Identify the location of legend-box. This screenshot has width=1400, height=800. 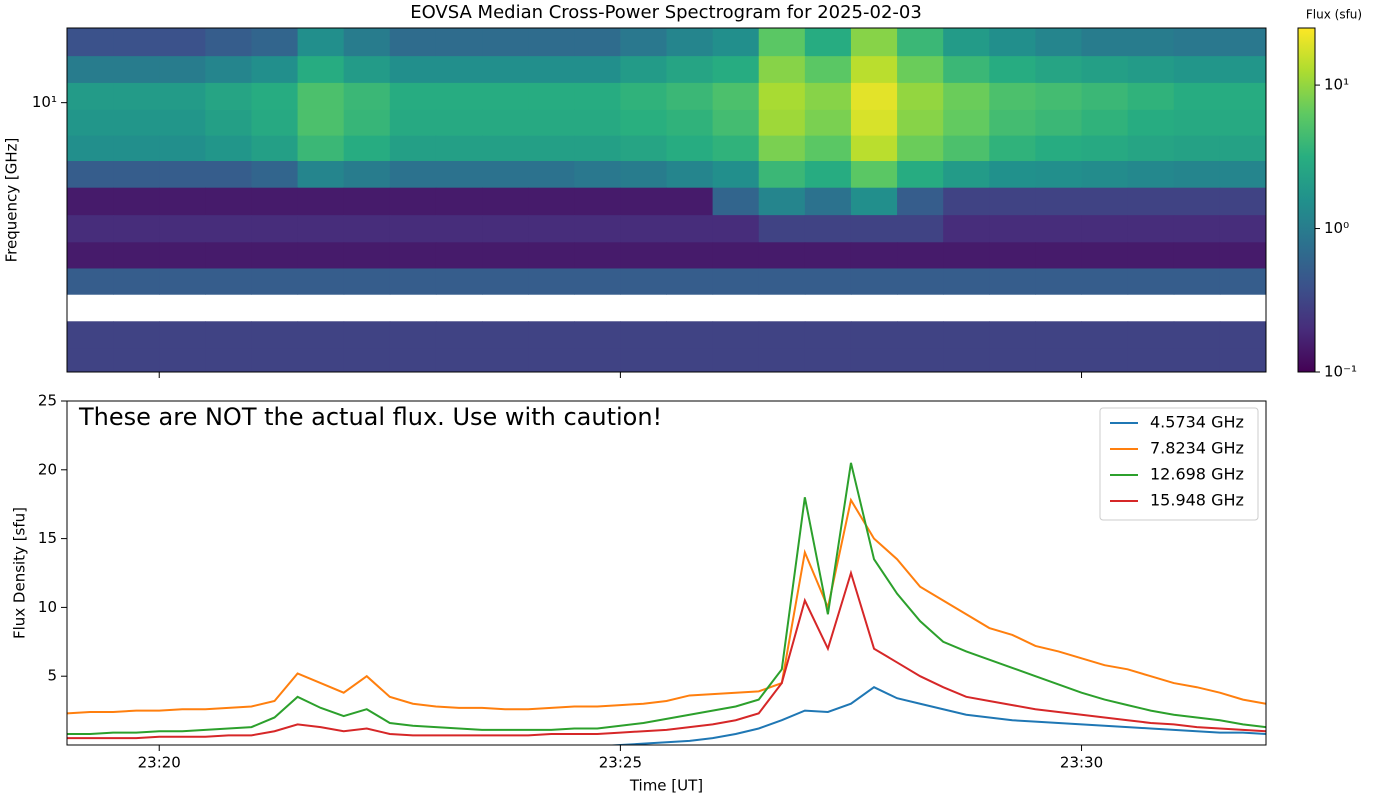
(1179, 464).